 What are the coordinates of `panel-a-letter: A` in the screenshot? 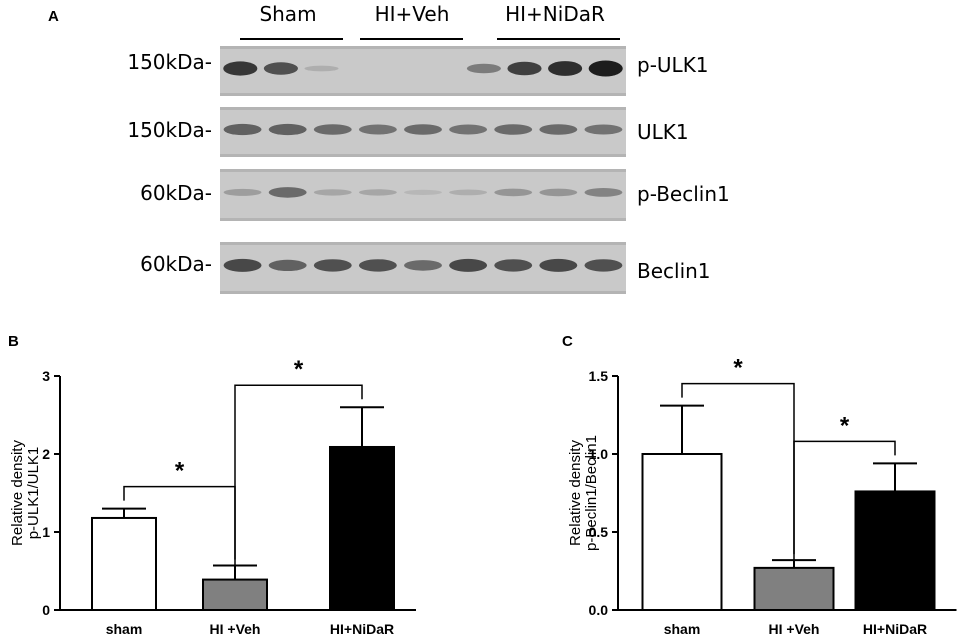 It's located at (53, 16).